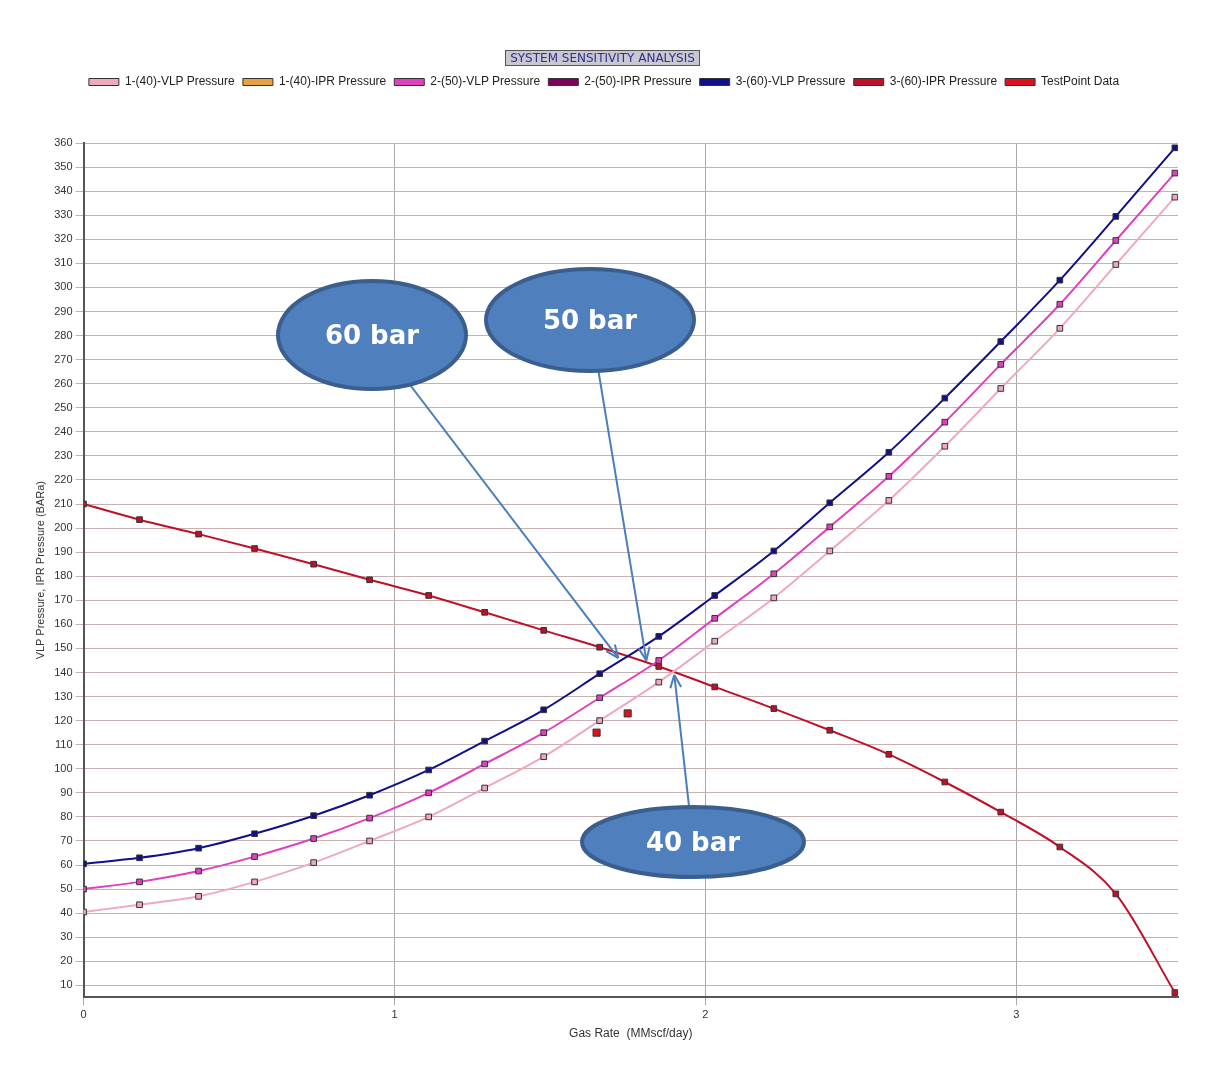 Image resolution: width=1205 pixels, height=1073 pixels. Describe the element at coordinates (63, 478) in the screenshot. I see `y-tick-label: 220` at that location.